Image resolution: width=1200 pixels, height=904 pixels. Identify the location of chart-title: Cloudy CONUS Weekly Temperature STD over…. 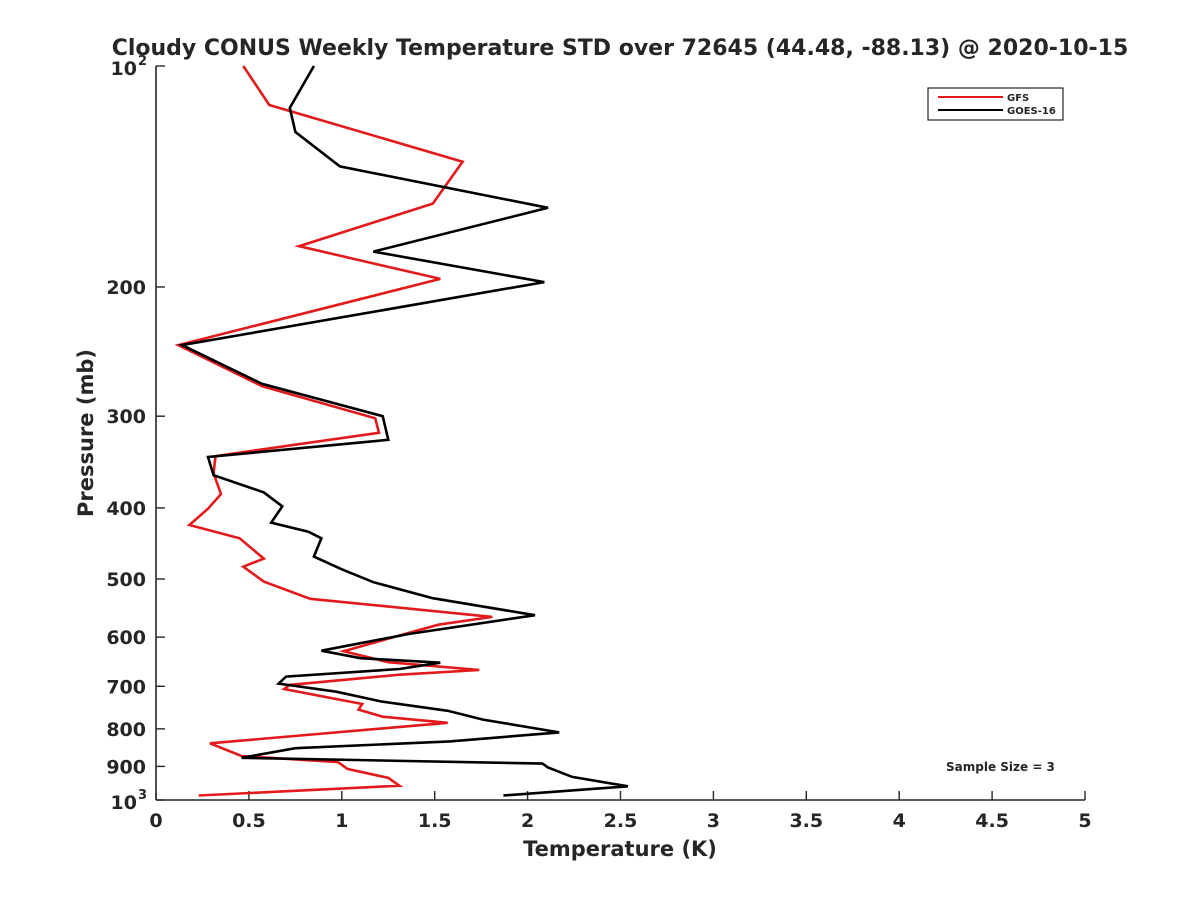
(620, 48).